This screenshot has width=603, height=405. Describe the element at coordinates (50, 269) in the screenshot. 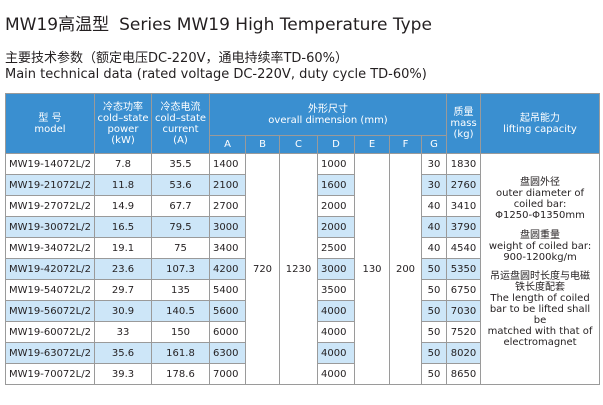

I see `cell-model: MW19-42072L/2` at that location.